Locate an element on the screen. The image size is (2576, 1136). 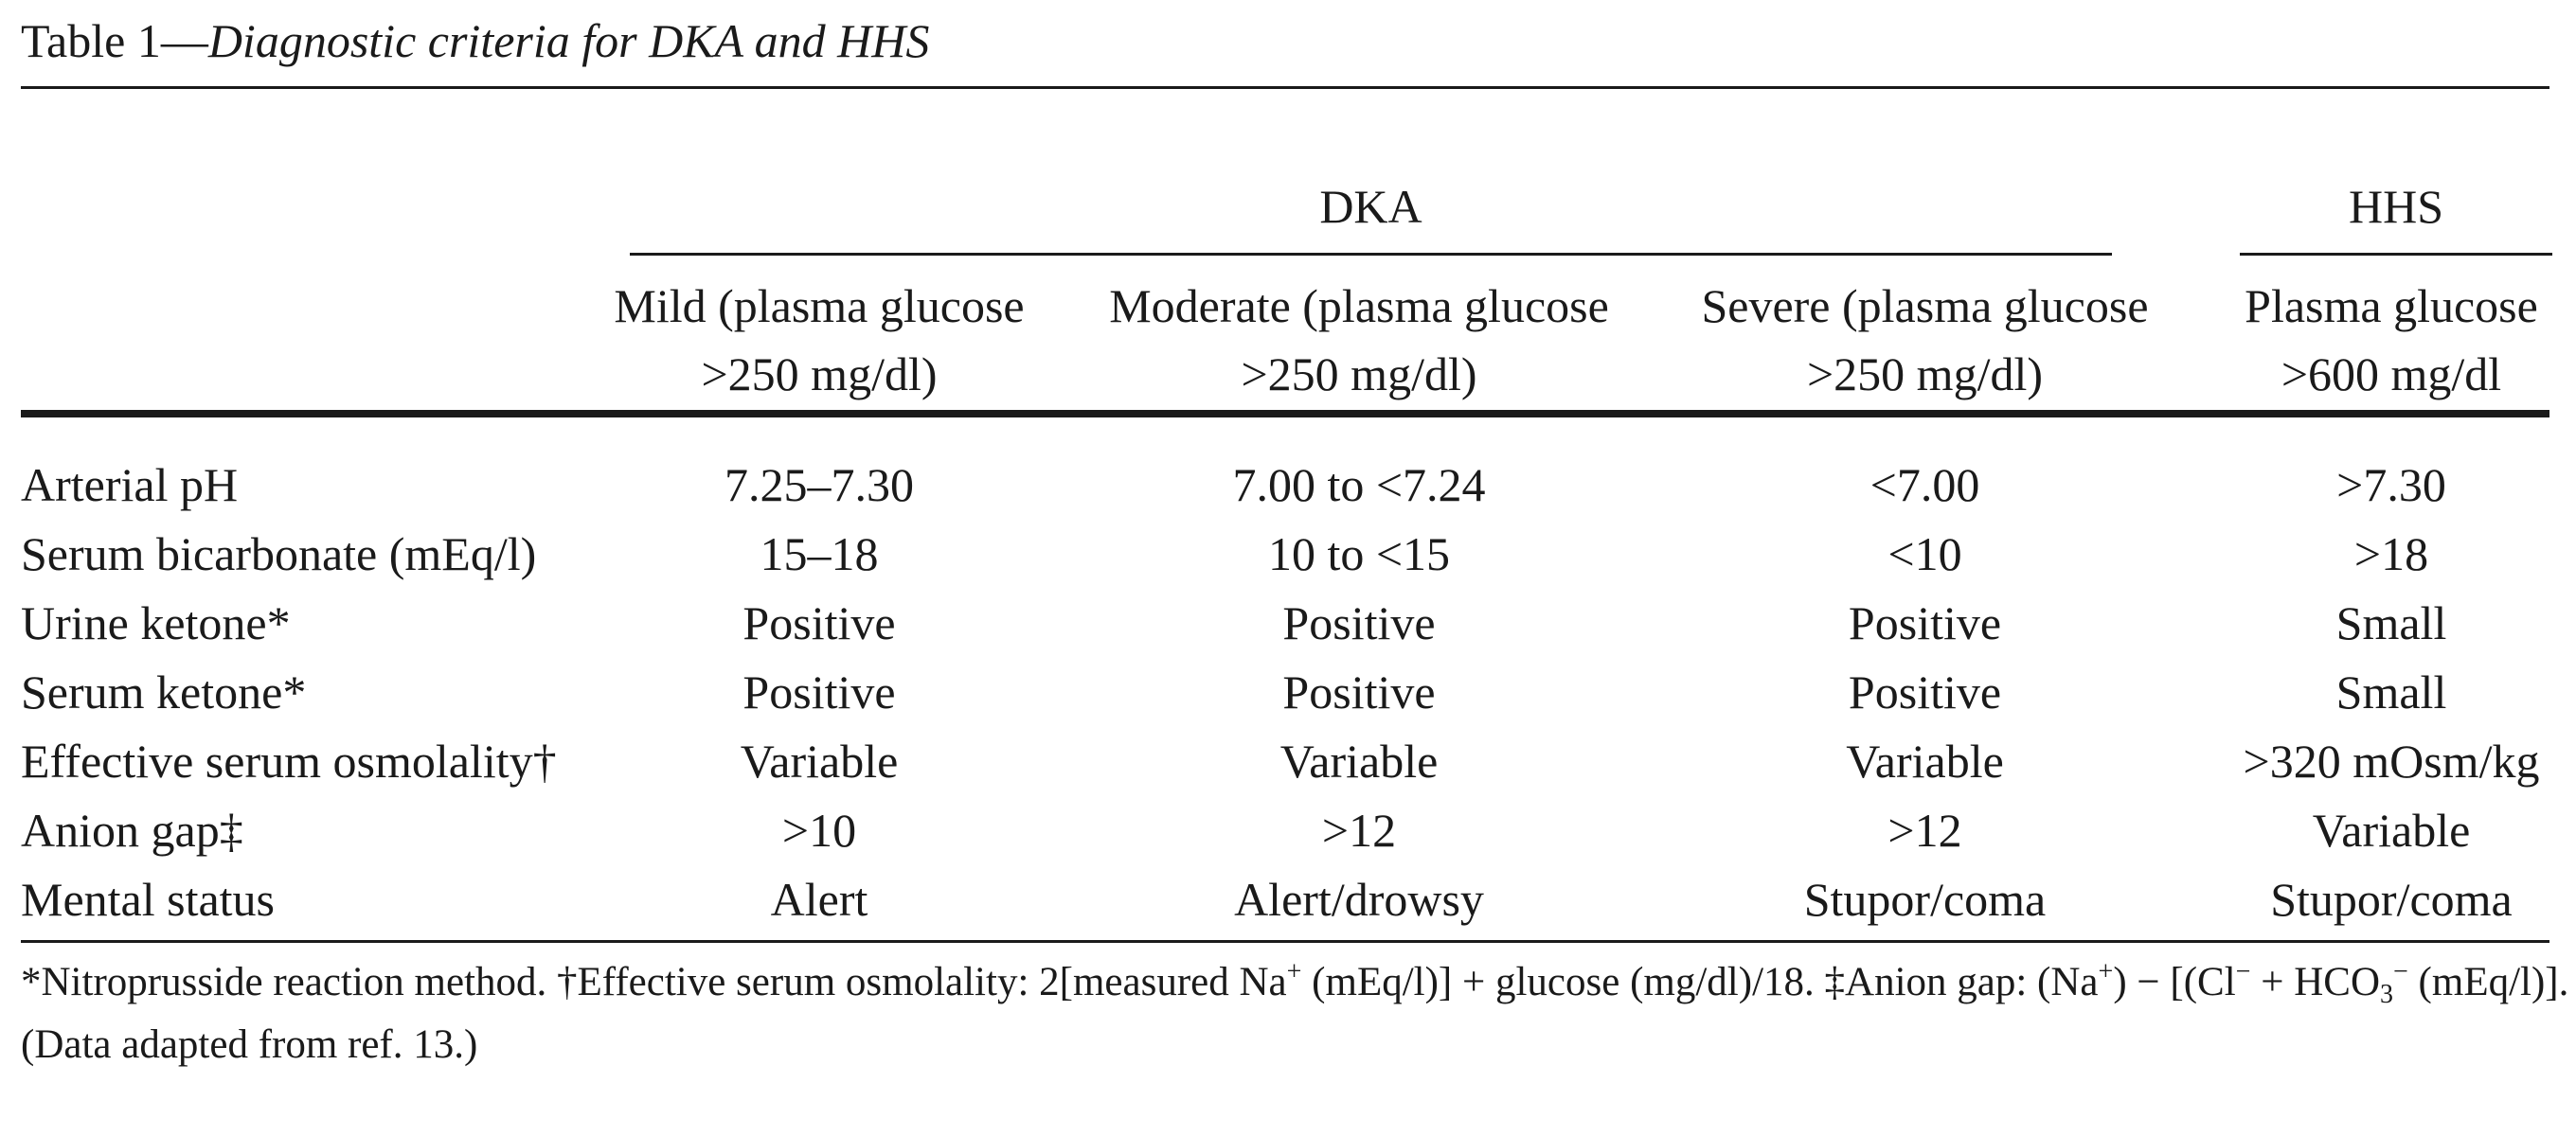
cell-serum-ketone-hhs: Small is located at coordinates (2391, 692).